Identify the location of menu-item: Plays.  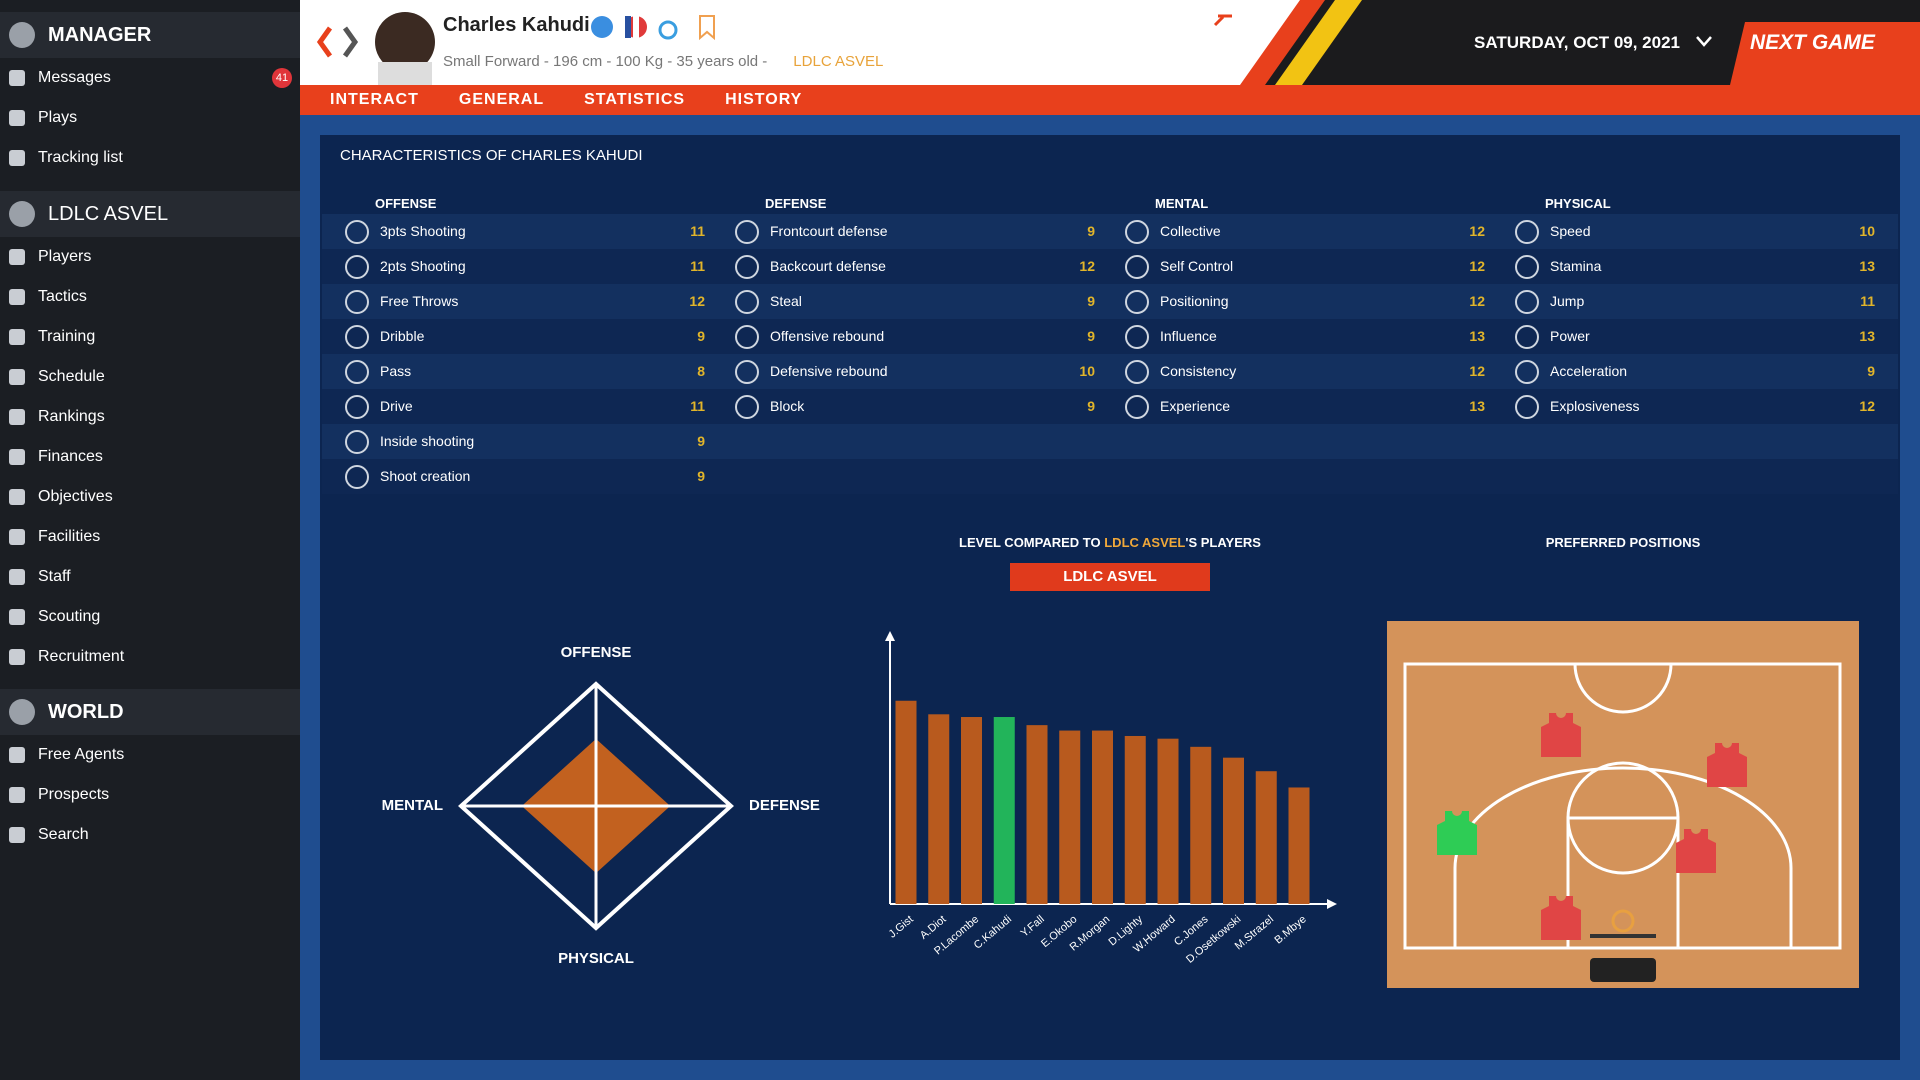
(150, 118).